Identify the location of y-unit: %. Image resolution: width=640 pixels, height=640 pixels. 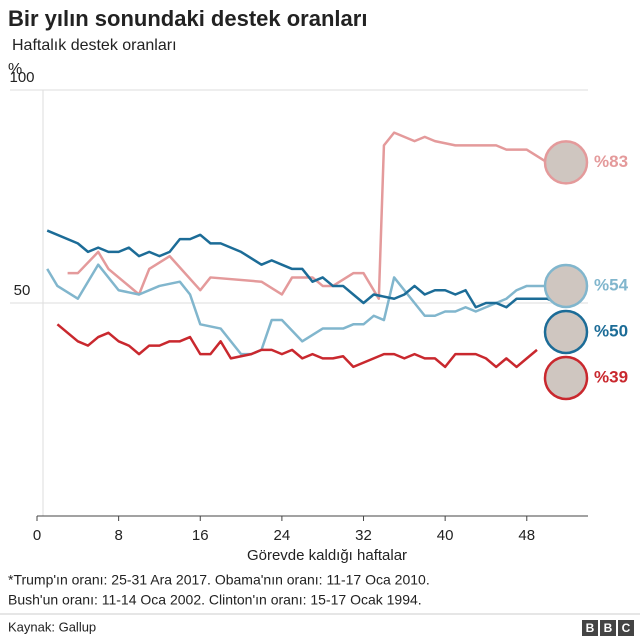
(15, 69).